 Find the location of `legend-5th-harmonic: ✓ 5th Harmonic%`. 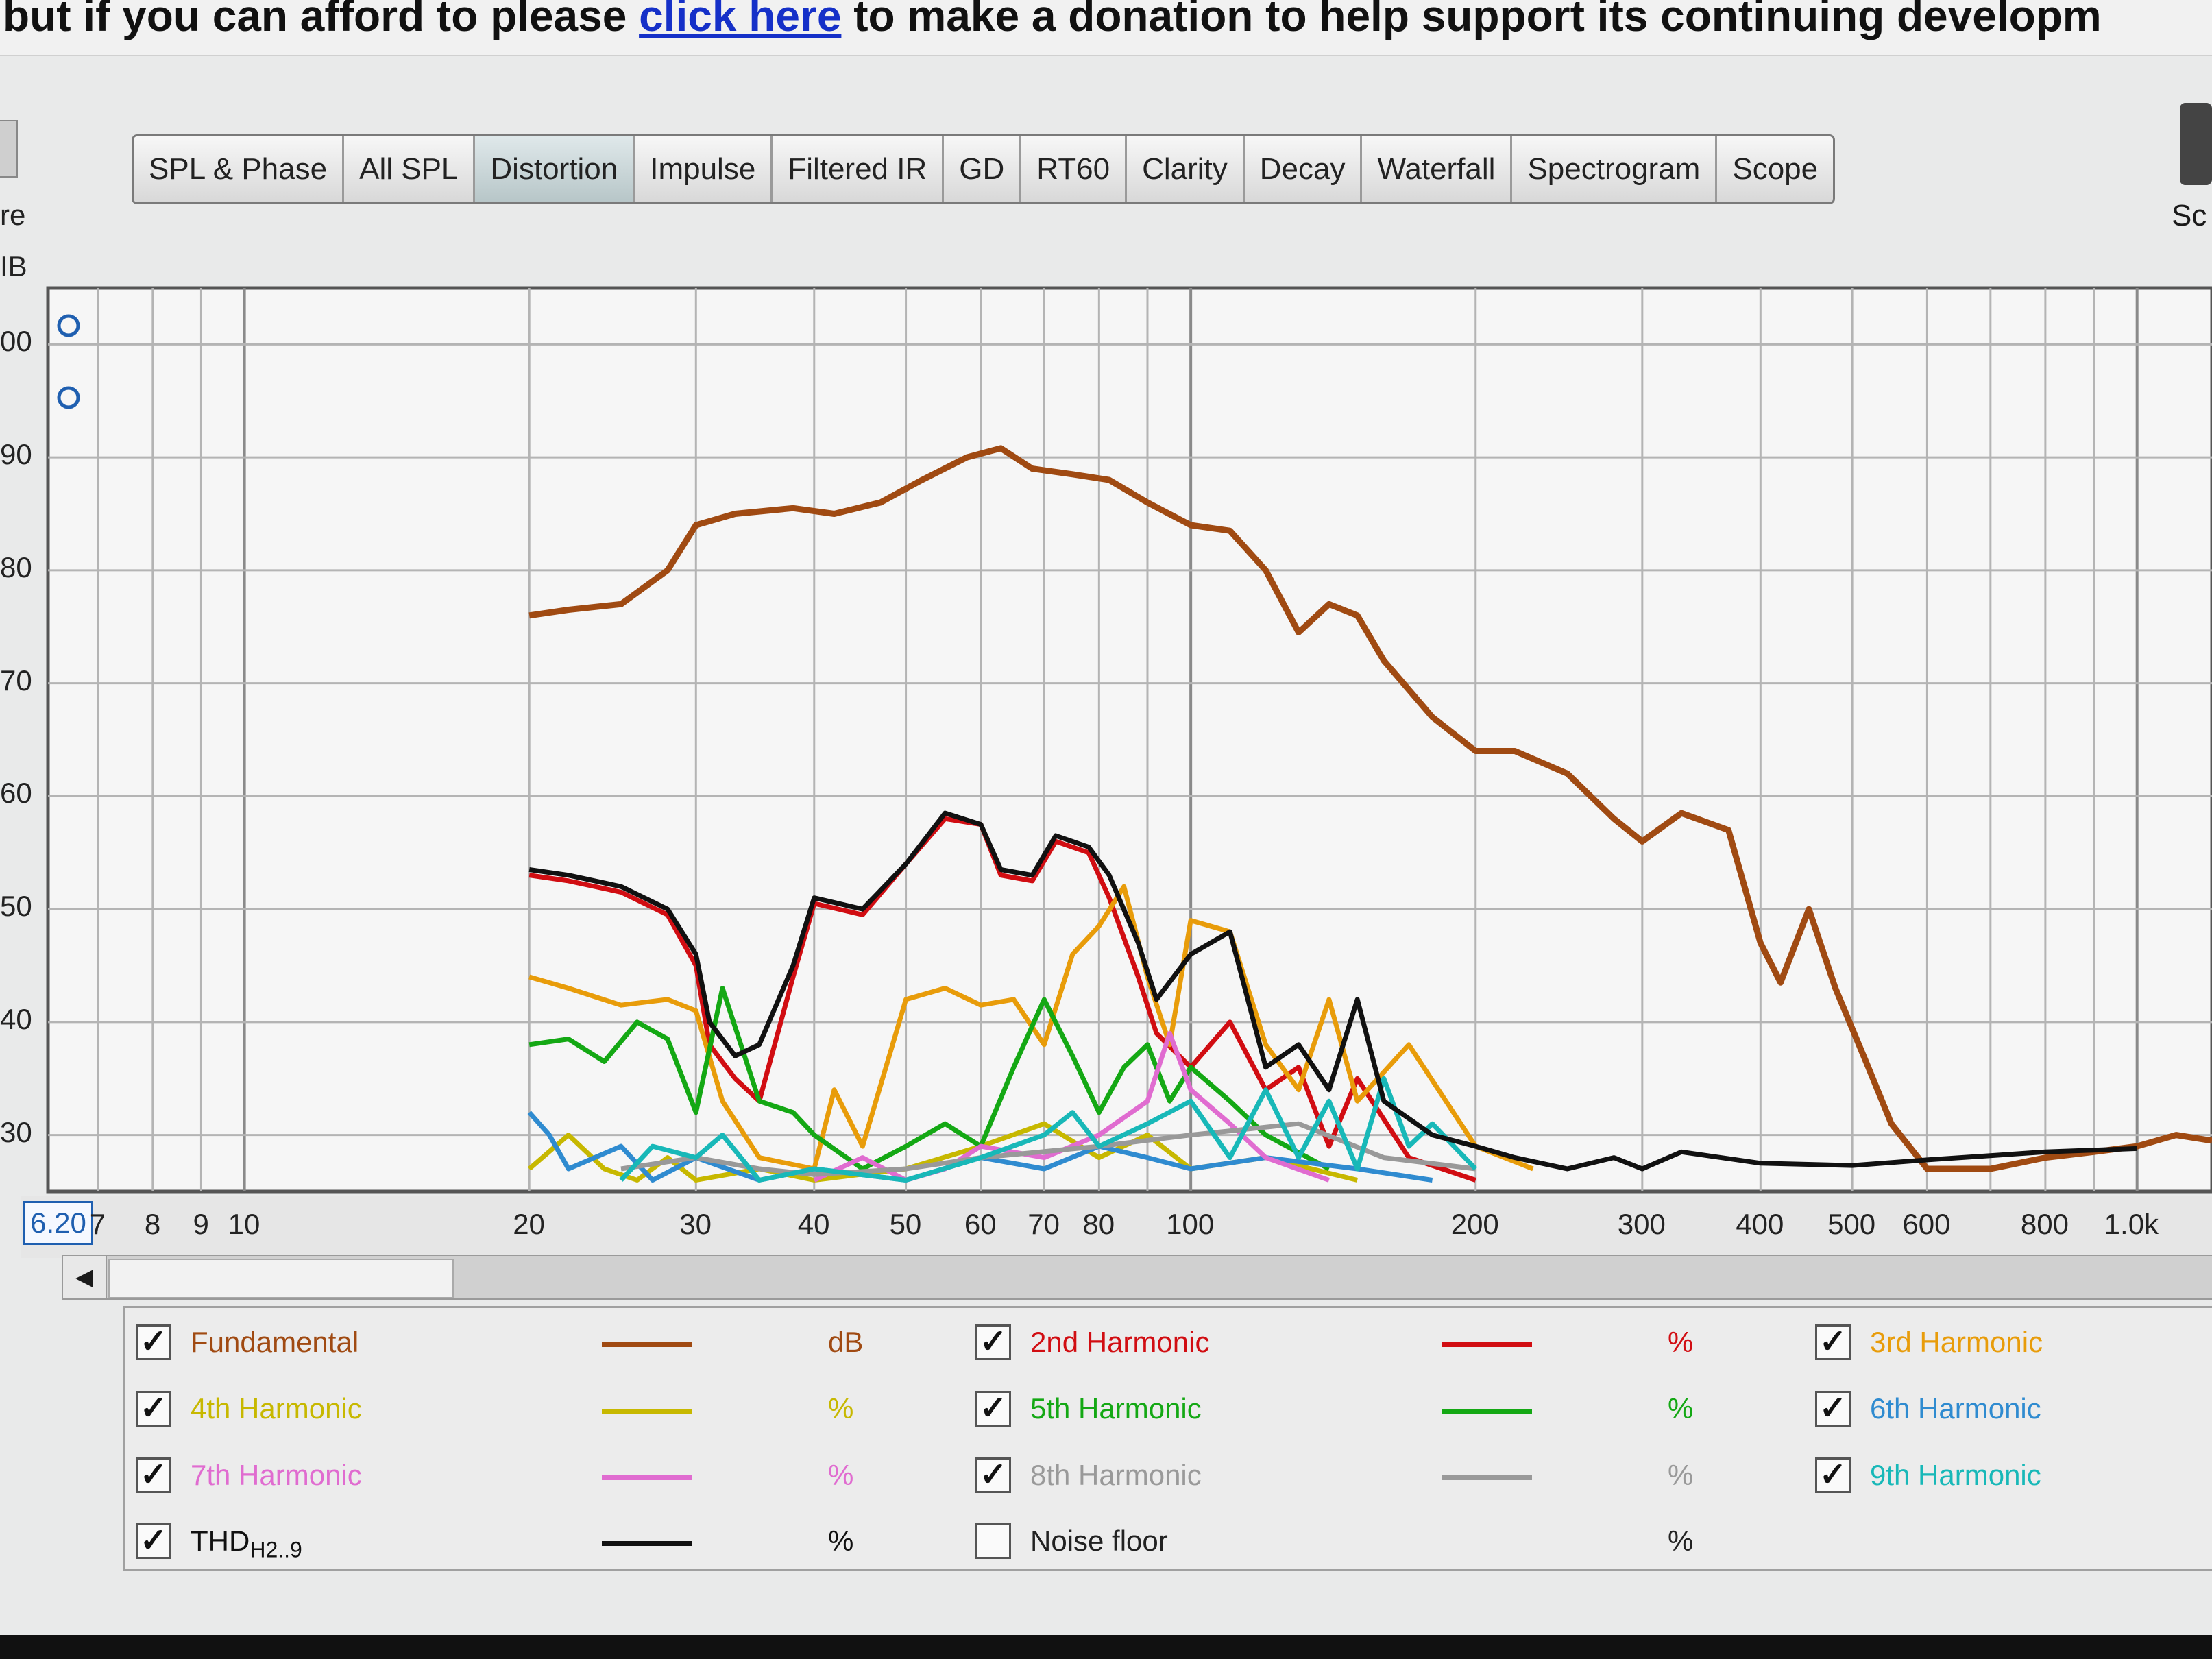

legend-5th-harmonic: ✓ 5th Harmonic% is located at coordinates (1369, 1411).